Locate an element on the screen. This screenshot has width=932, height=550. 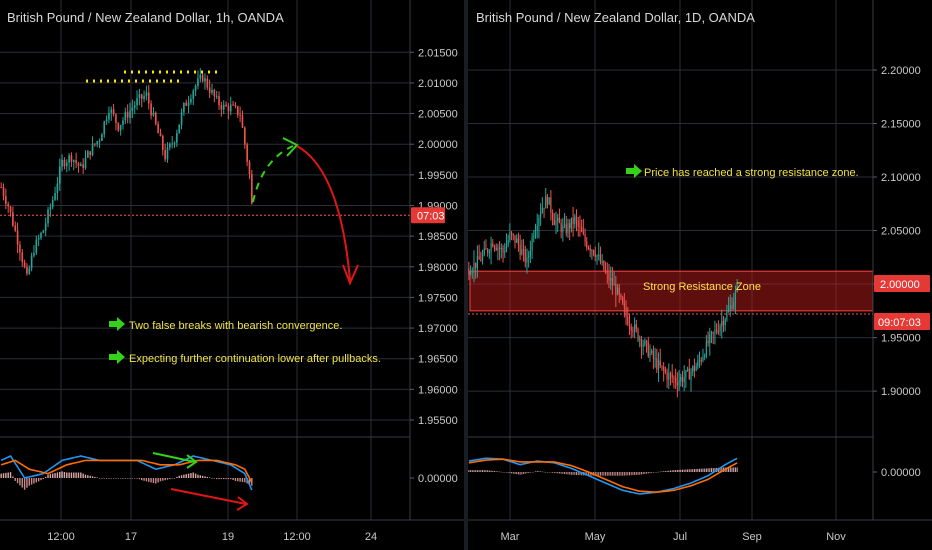
price-tick-label: 2.15000 is located at coordinates (901, 124).